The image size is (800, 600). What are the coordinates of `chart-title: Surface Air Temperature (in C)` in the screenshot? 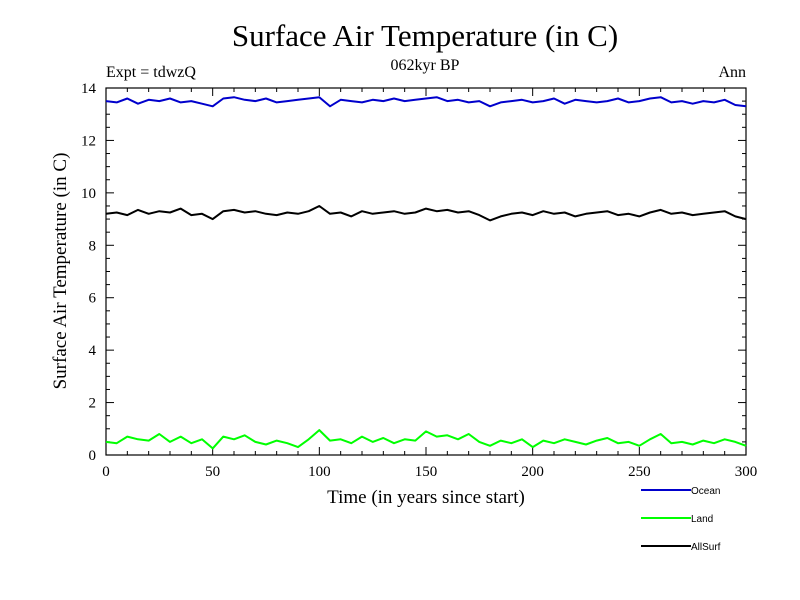 It's located at (425, 35).